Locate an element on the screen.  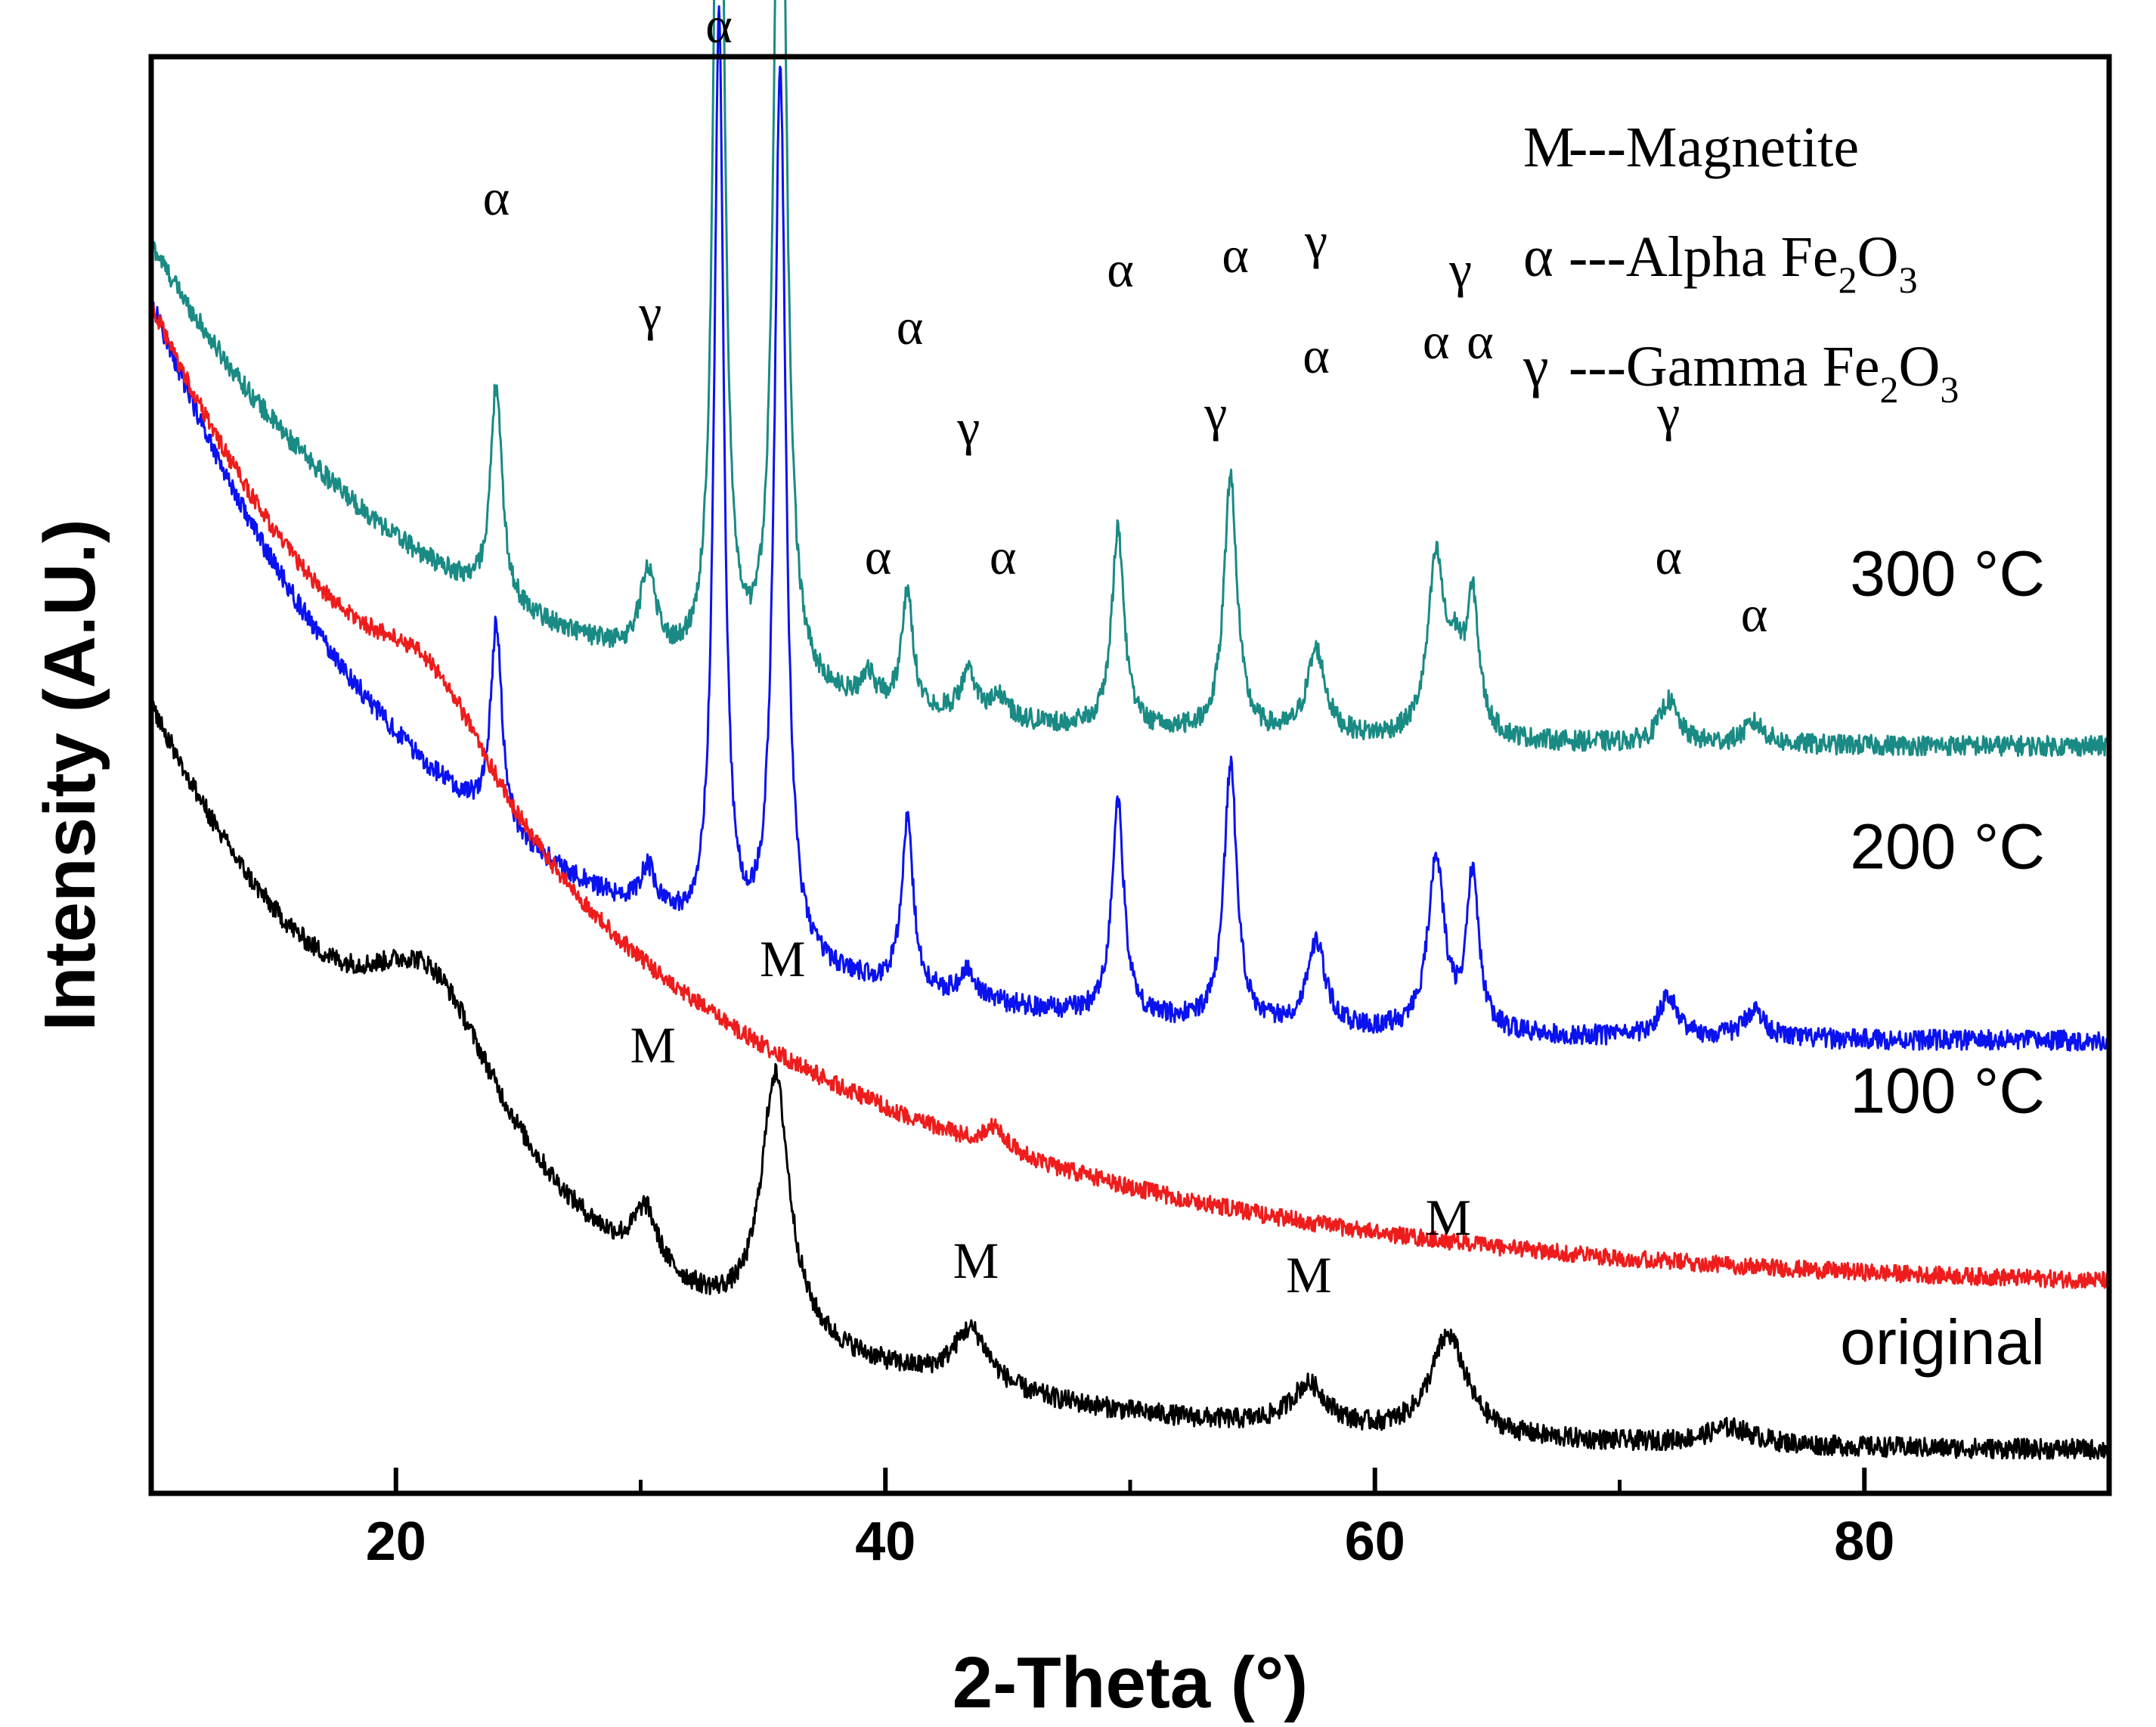
series-label-original: original is located at coordinates (1942, 1342).